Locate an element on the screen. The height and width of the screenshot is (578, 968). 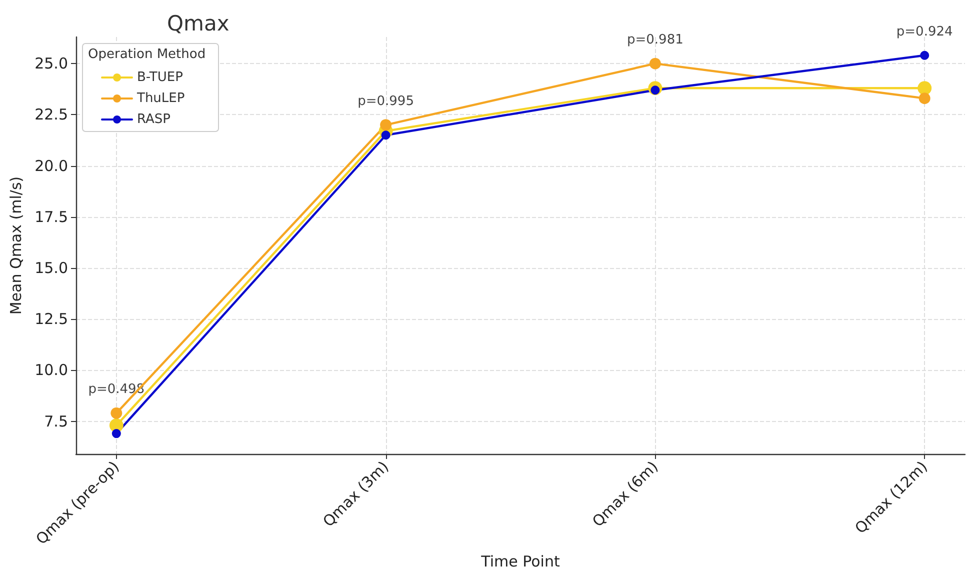
x-axis-title: Time Point is located at coordinates (520, 561).